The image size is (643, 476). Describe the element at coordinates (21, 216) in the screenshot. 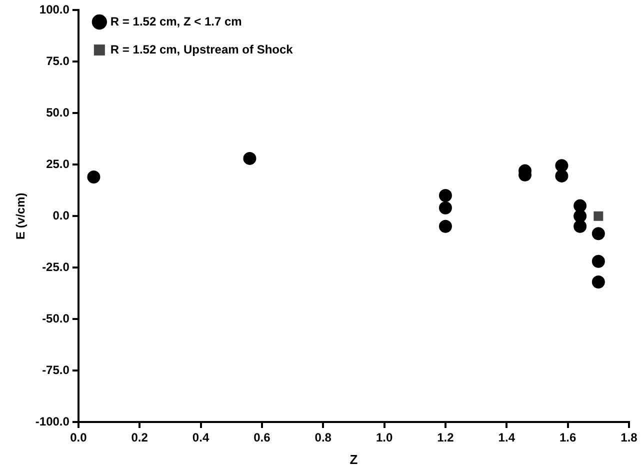

I see `y-axis-title: E (v/cm)` at that location.